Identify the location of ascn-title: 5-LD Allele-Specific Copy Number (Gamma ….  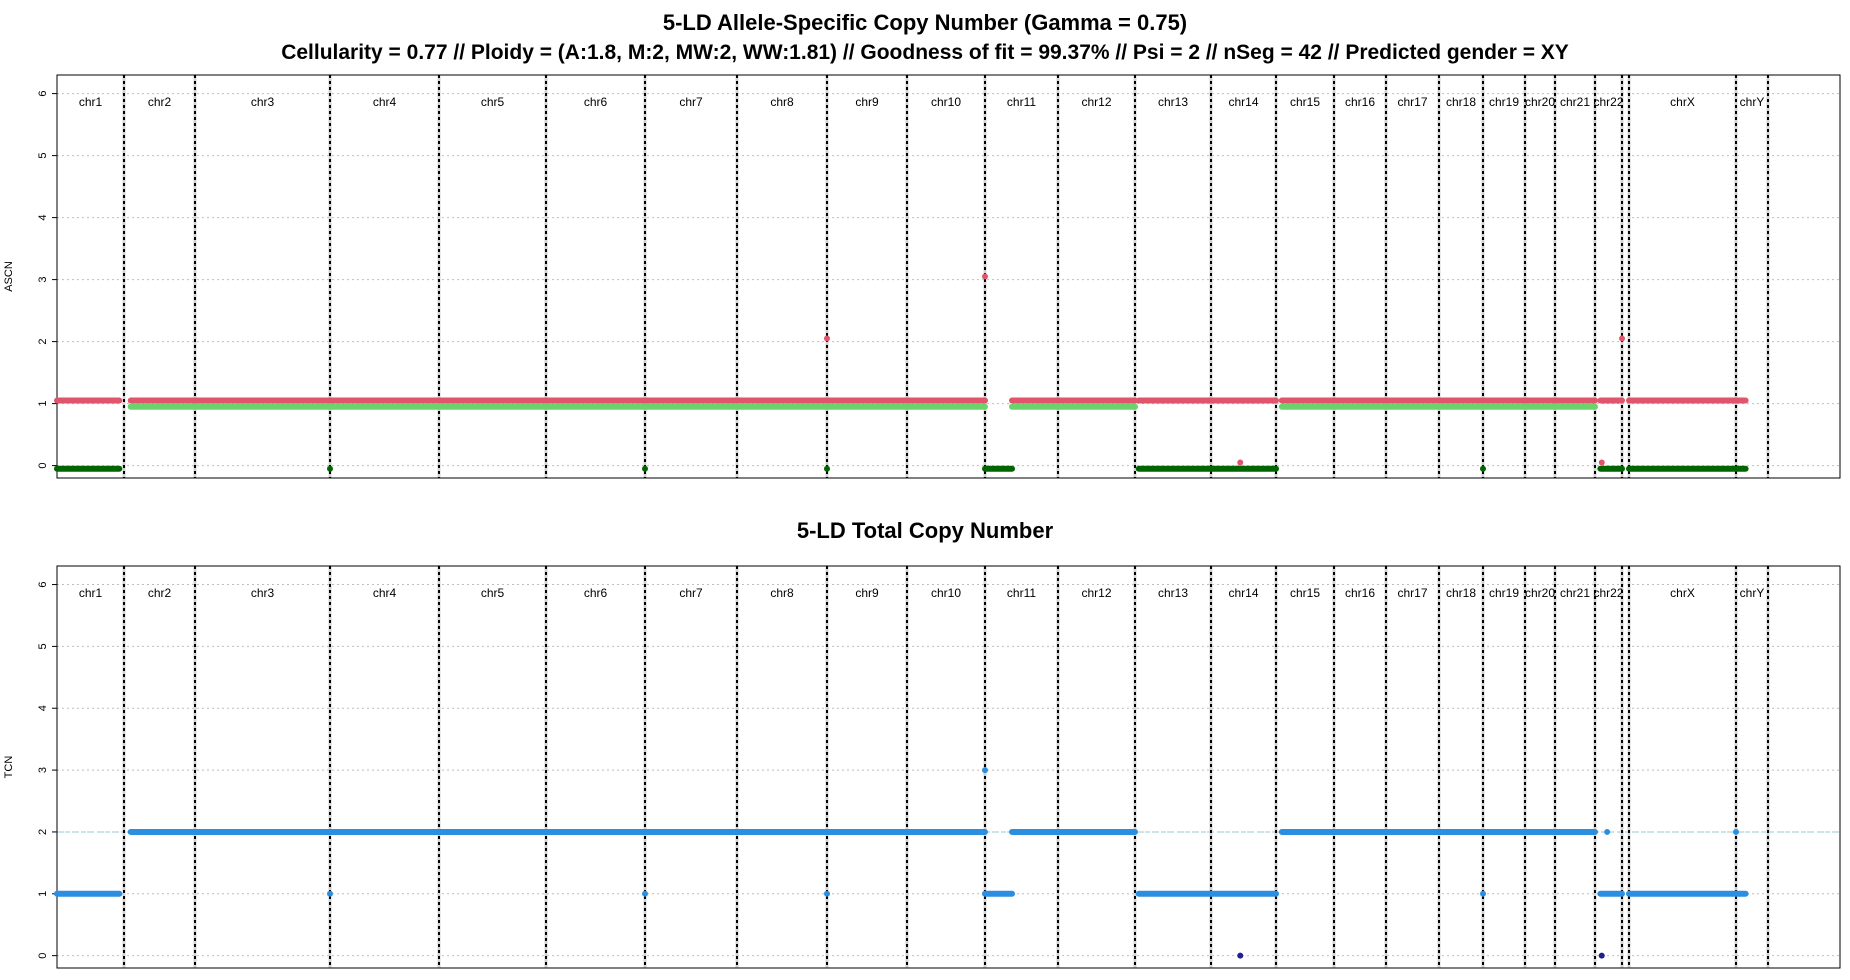
(925, 22).